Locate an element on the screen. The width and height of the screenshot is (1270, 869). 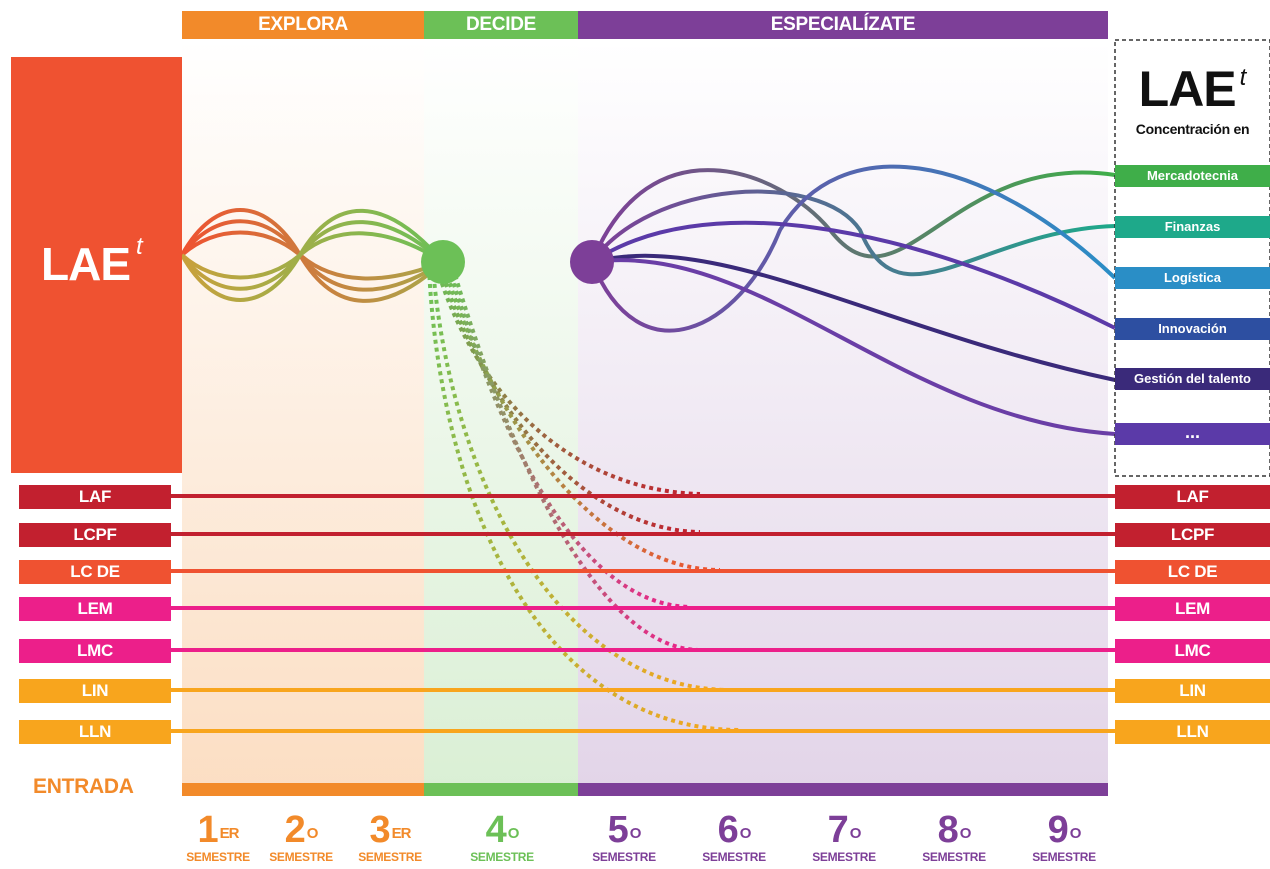
concentration-logistica: Logística is located at coordinates (1192, 278).